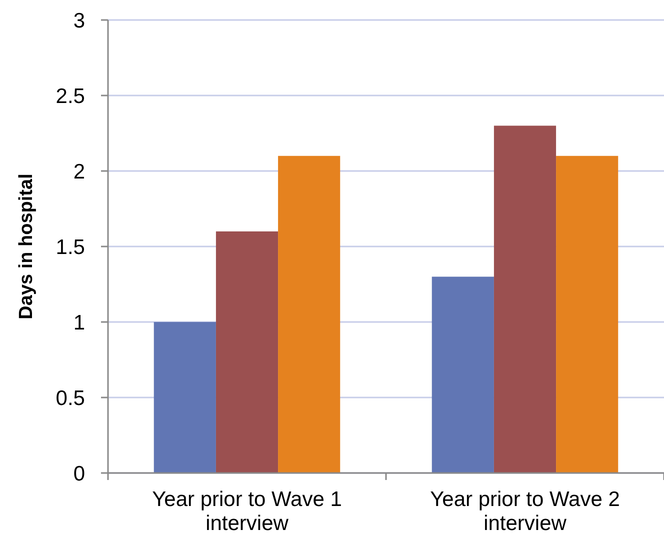 The image size is (664, 553). Describe the element at coordinates (70, 398) in the screenshot. I see `y-tick-label: 0.5` at that location.